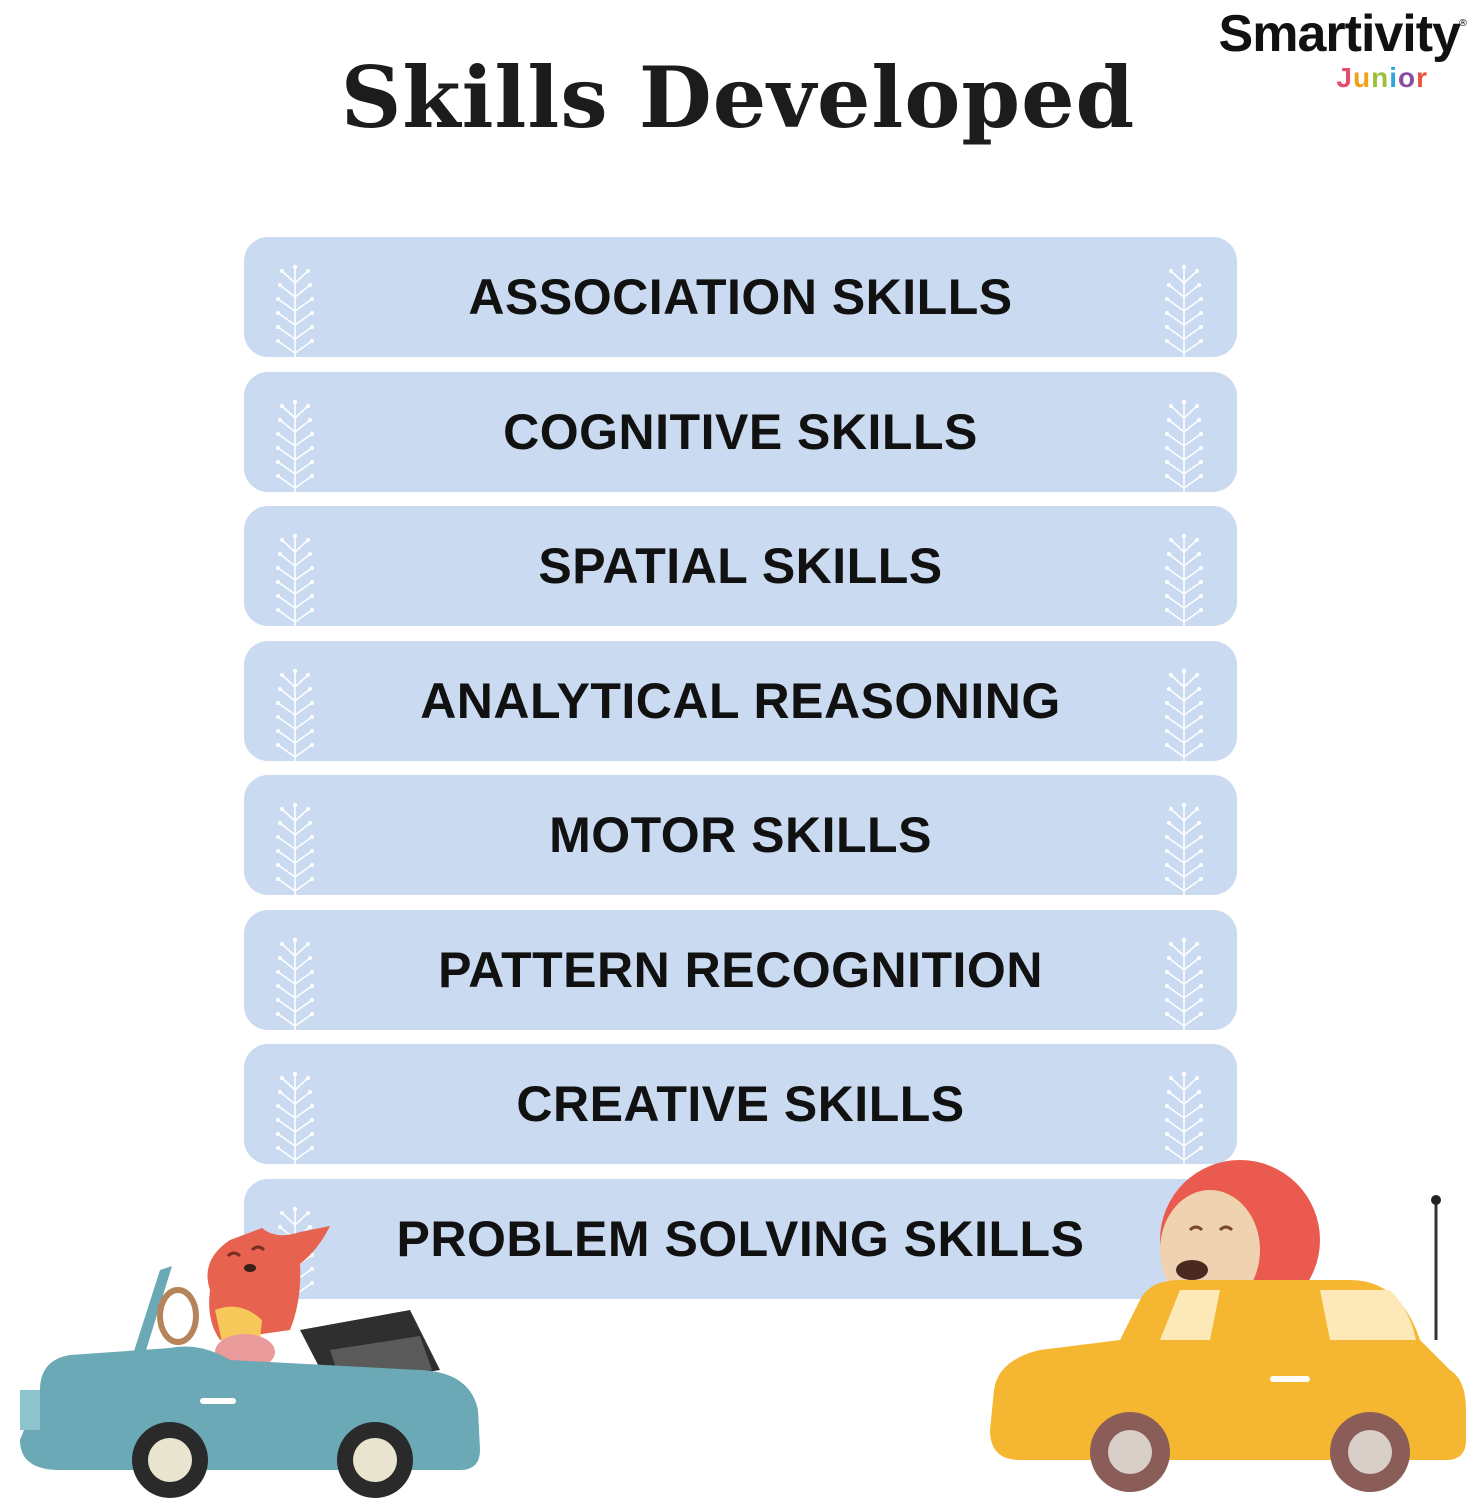 The width and height of the screenshot is (1476, 1500). Describe the element at coordinates (1393, 77) in the screenshot. I see `brand-junior-letter: i` at that location.